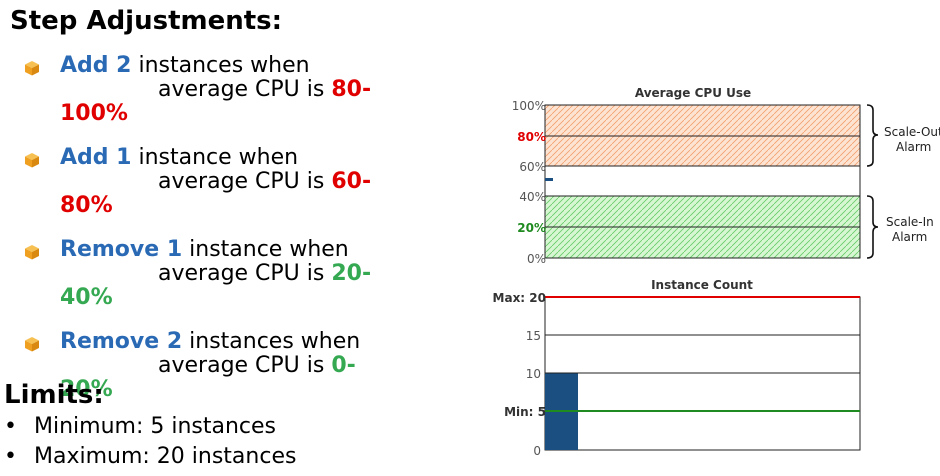 The image size is (940, 476). Describe the element at coordinates (519, 298) in the screenshot. I see `instance-tick-max: Max: 20` at that location.